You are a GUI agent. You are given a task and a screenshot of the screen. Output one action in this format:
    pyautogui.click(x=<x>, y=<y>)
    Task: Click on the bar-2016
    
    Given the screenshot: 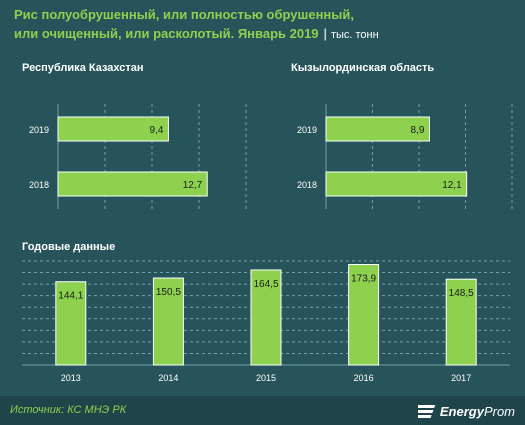 What is the action you would take?
    pyautogui.click(x=364, y=315)
    